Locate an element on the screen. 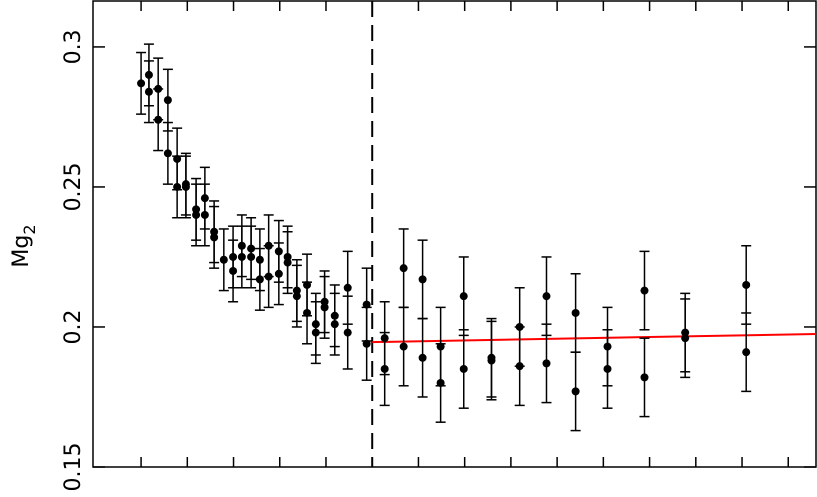 Image resolution: width=817 pixels, height=497 pixels. fit-line is located at coordinates (594, 338).